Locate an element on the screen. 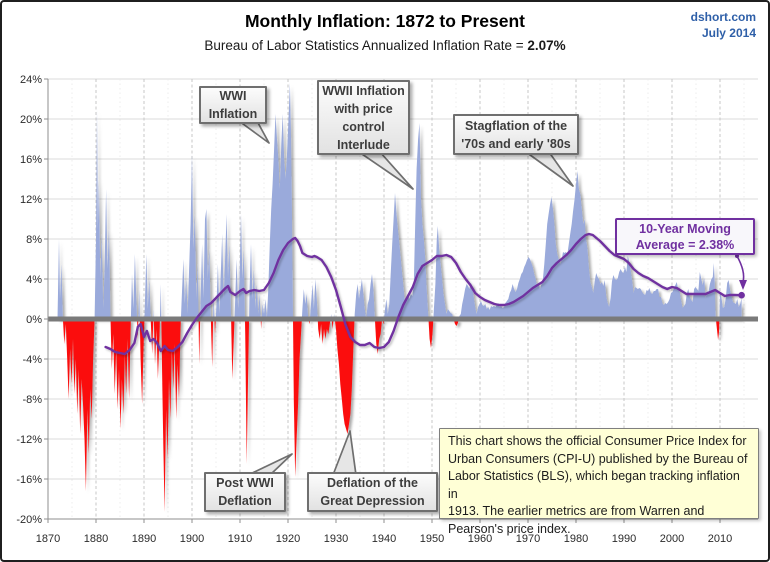 The width and height of the screenshot is (770, 562). x-tick-label: 1930 is located at coordinates (336, 539).